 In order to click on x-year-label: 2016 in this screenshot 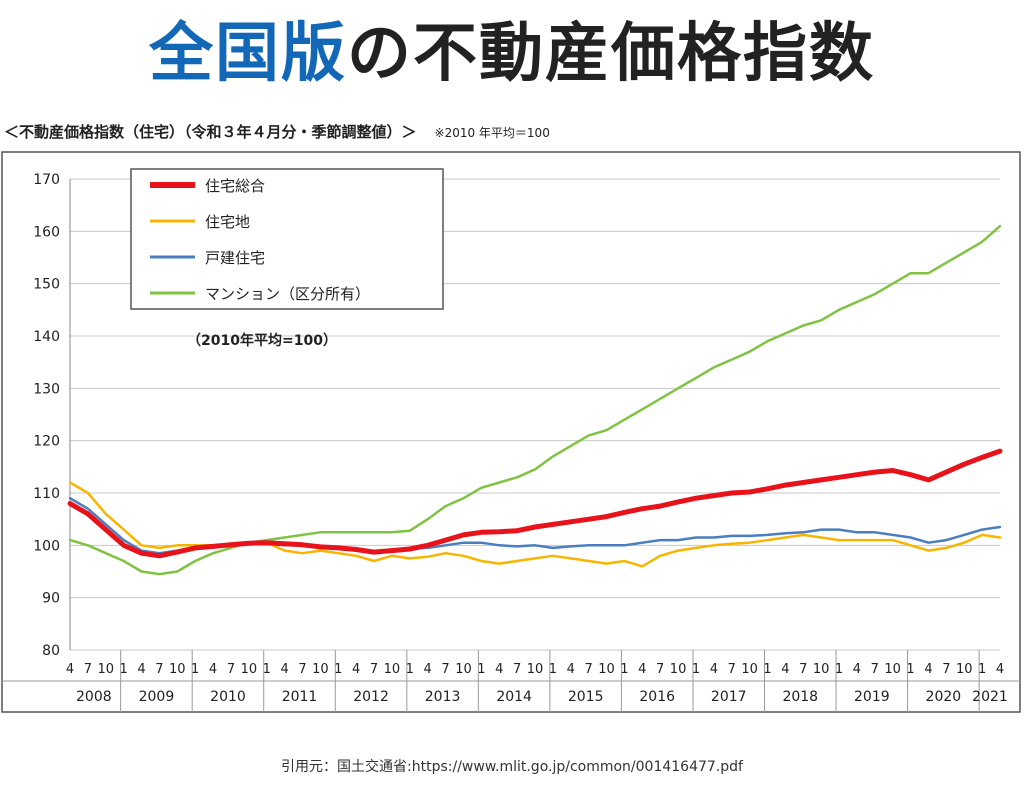, I will do `click(657, 697)`.